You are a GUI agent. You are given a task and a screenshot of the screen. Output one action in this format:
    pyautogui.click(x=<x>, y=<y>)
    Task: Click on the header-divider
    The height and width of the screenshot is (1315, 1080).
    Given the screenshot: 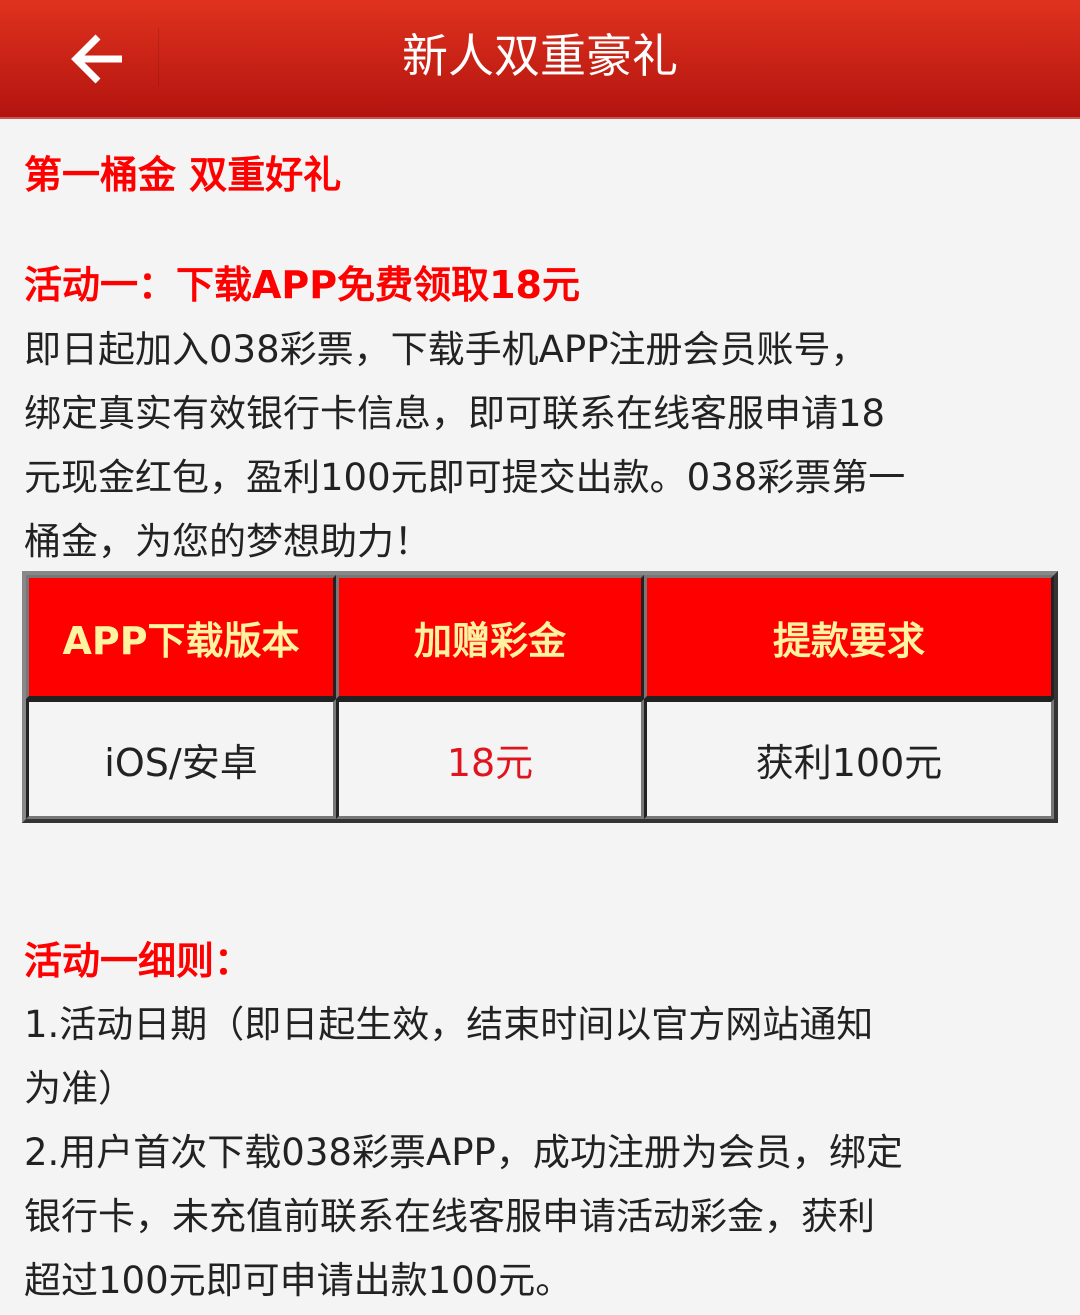 What is the action you would take?
    pyautogui.click(x=158, y=57)
    